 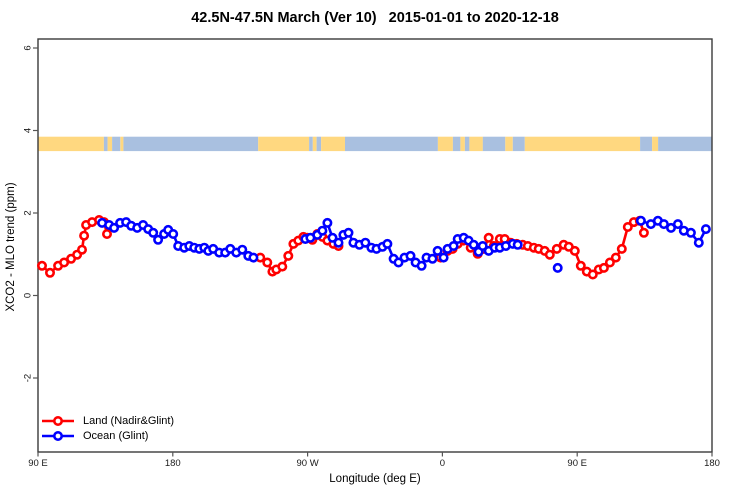 What do you see at coordinates (58, 435) in the screenshot?
I see `ocean-series-marker-icon` at bounding box center [58, 435].